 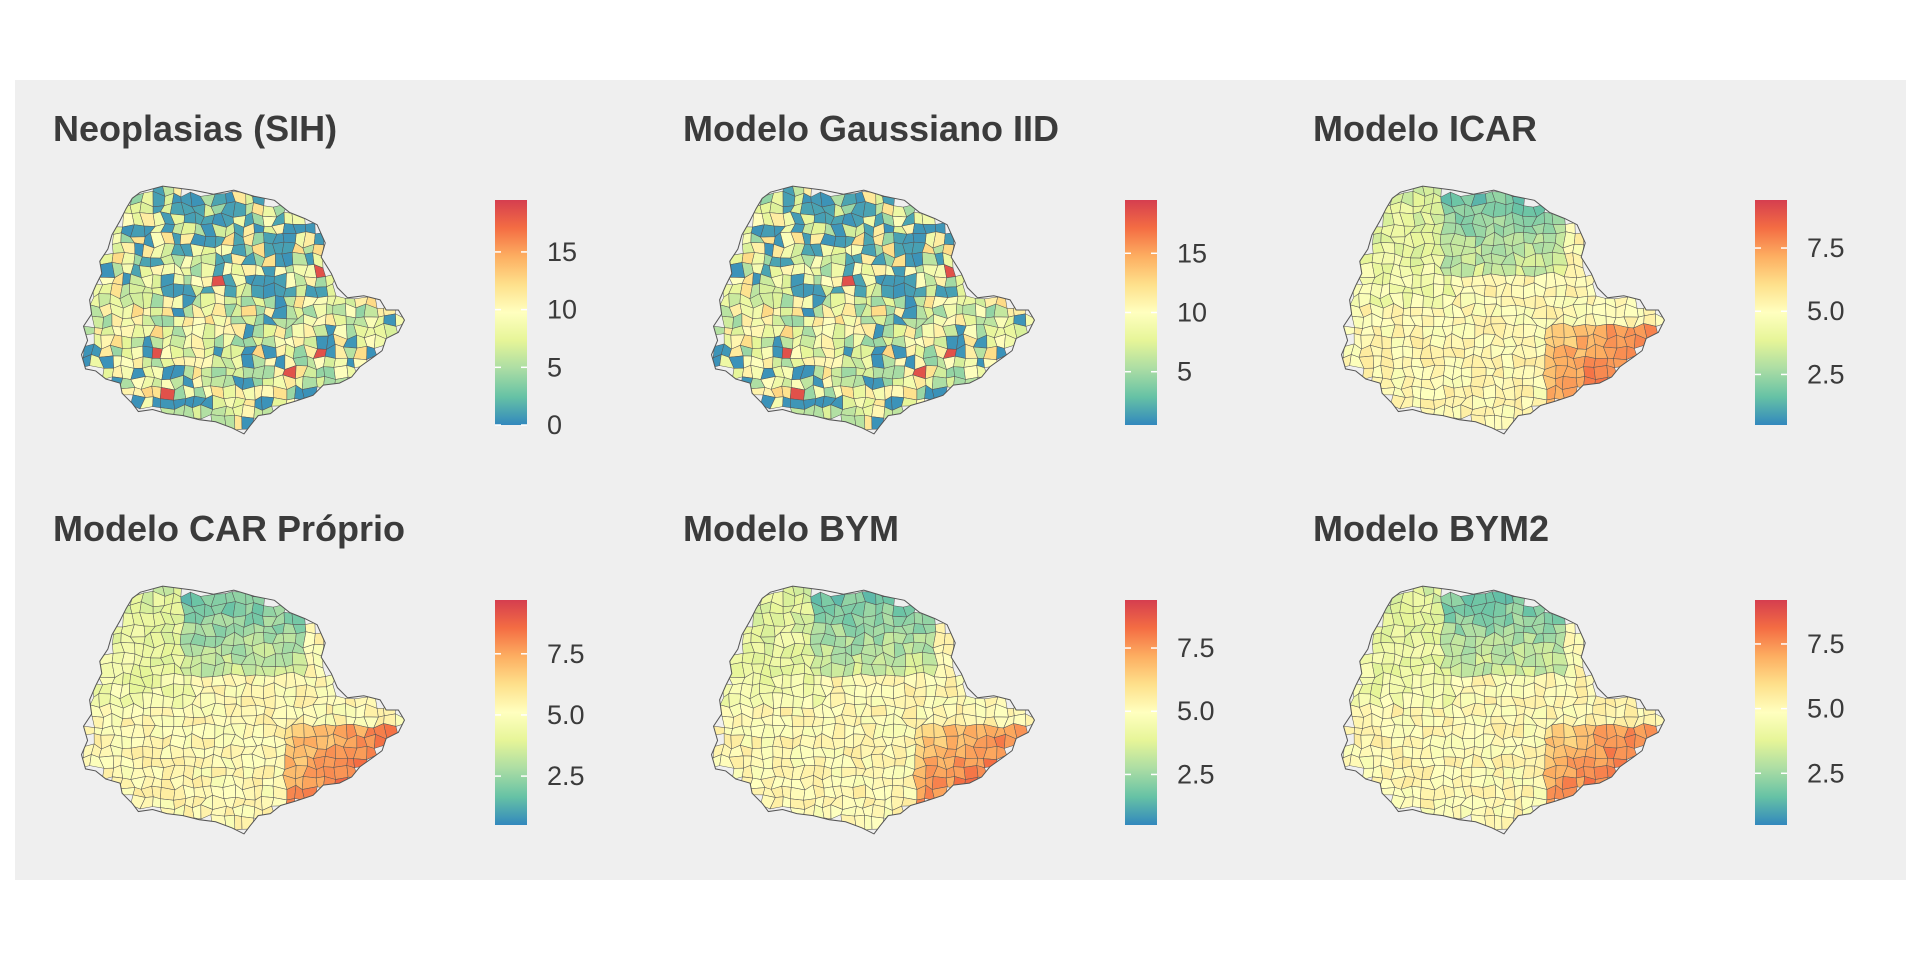 I want to click on map-panel: Neoplasias (SIH) 0 5 10 15, so click(x=325, y=275).